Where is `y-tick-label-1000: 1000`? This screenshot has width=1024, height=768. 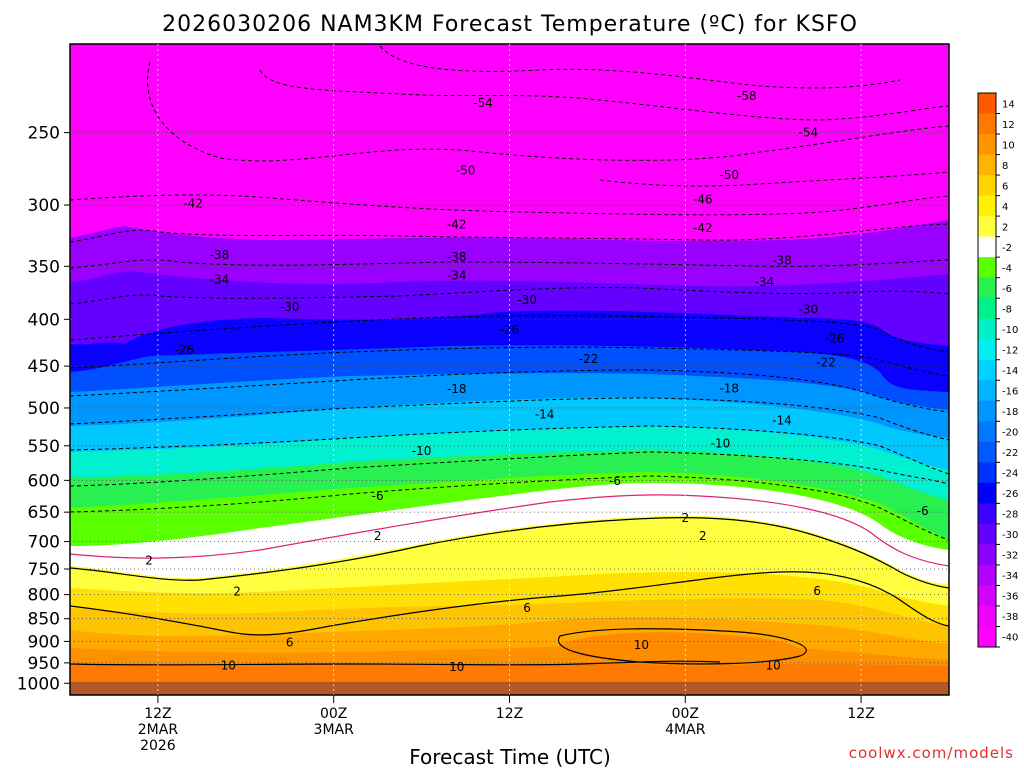 y-tick-label-1000: 1000 is located at coordinates (38, 684).